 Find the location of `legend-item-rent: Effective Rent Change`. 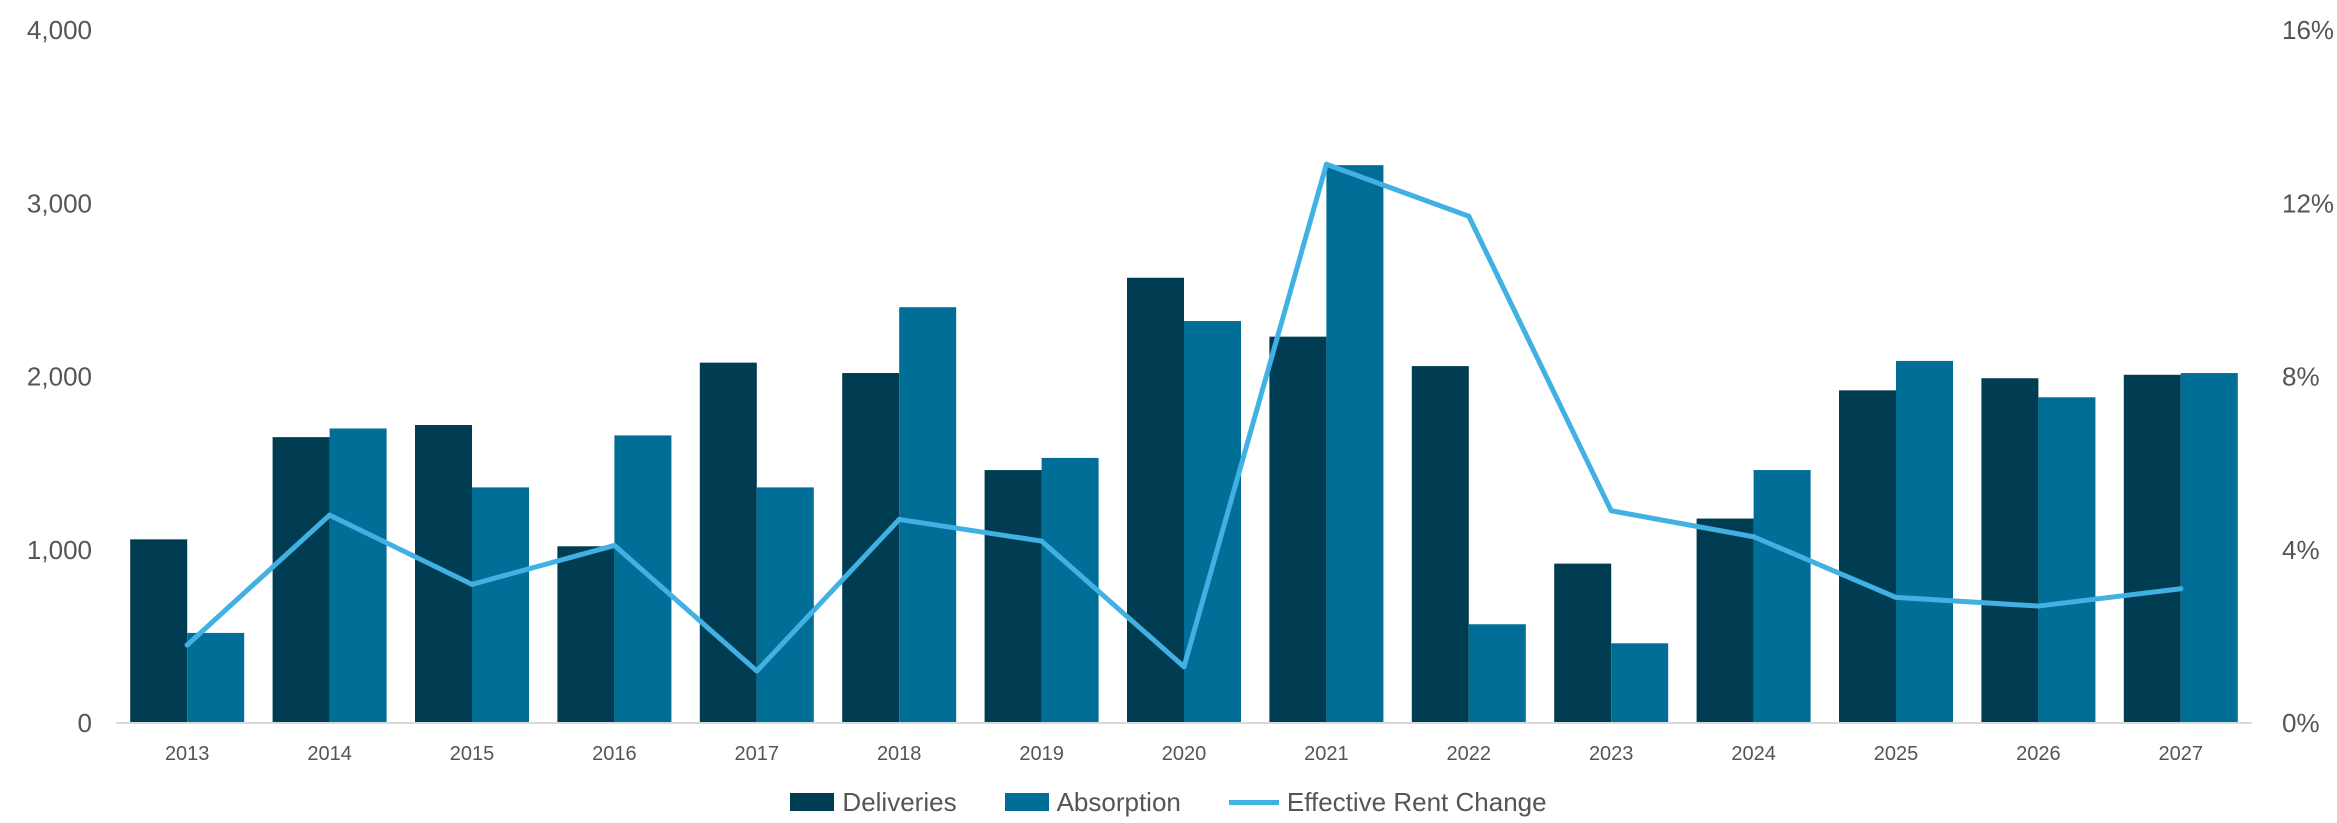

legend-item-rent: Effective Rent Change is located at coordinates (1387, 802).